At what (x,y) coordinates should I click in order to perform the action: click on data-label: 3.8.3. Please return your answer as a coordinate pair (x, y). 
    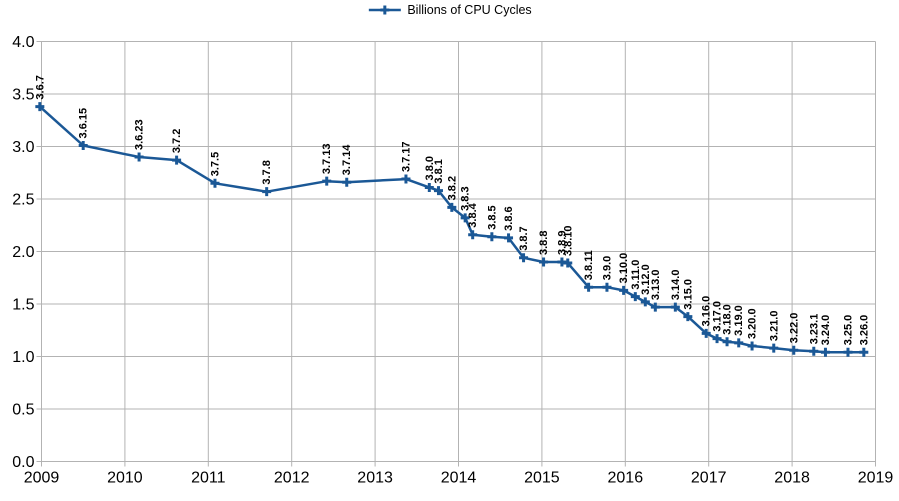
    Looking at the image, I should click on (466, 198).